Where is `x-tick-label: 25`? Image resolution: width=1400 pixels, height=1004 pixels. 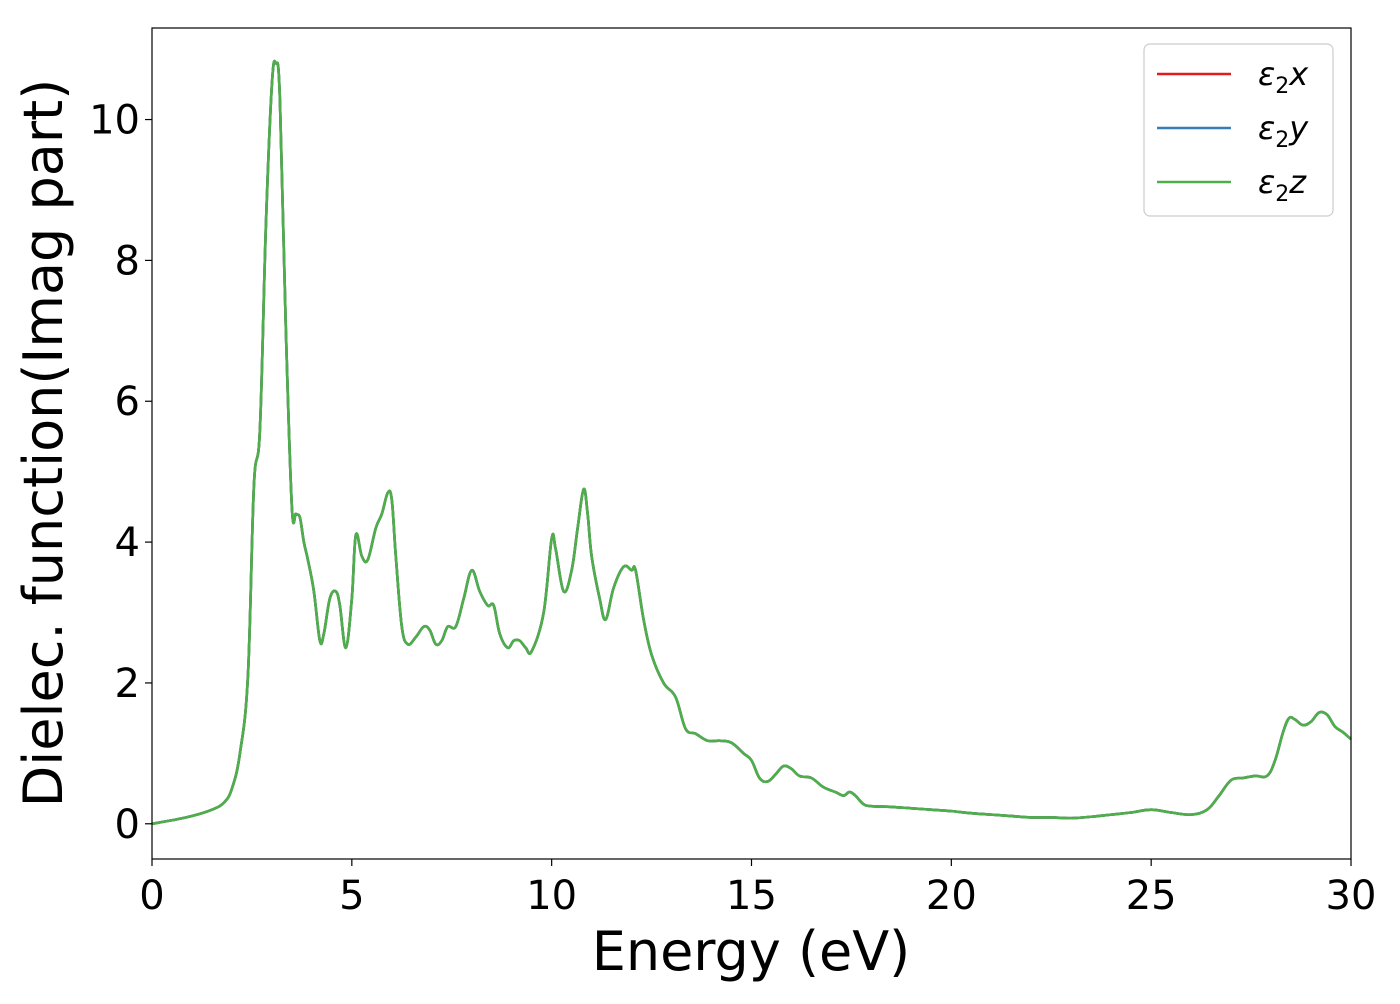
x-tick-label: 25 is located at coordinates (1151, 896).